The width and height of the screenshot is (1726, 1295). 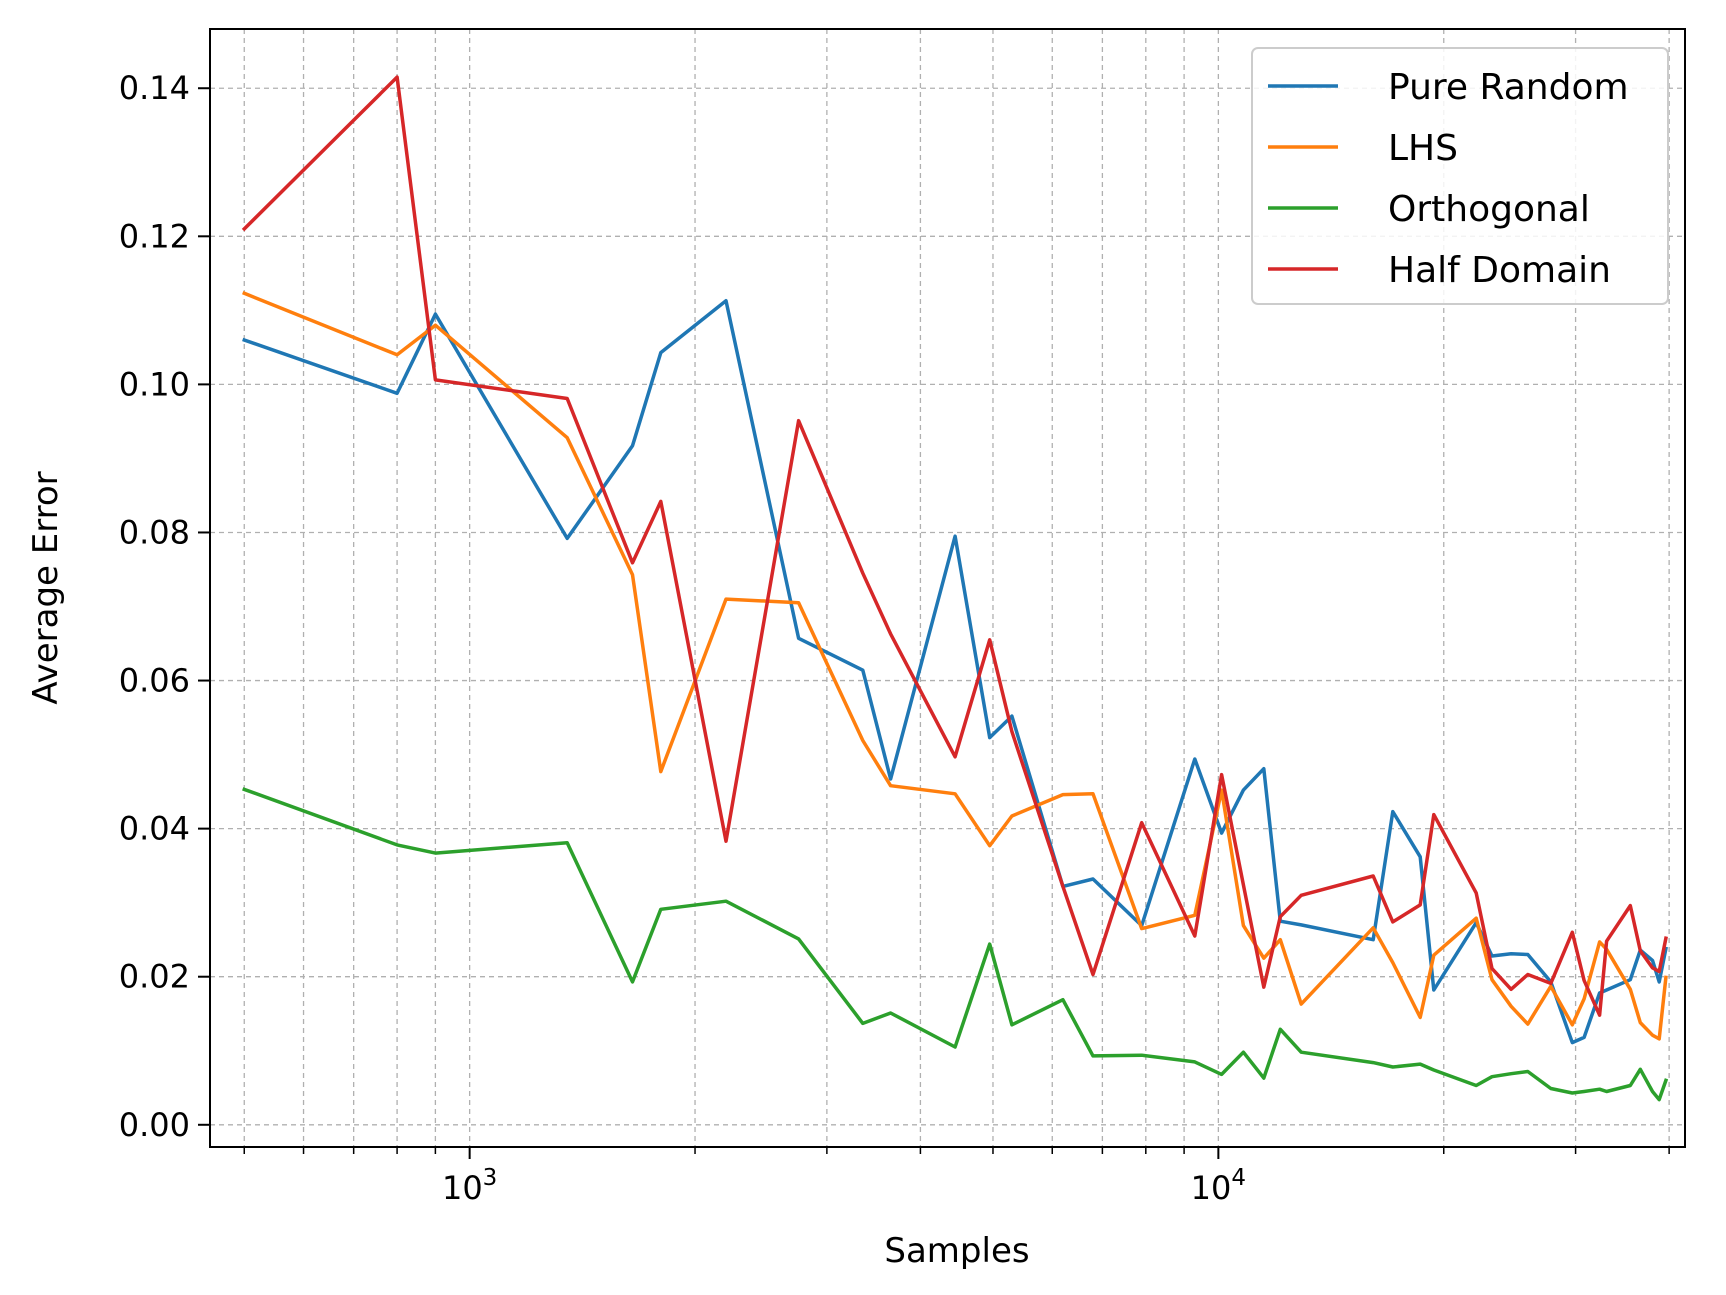 What do you see at coordinates (154, 88) in the screenshot?
I see `y-tick-label: 0.14` at bounding box center [154, 88].